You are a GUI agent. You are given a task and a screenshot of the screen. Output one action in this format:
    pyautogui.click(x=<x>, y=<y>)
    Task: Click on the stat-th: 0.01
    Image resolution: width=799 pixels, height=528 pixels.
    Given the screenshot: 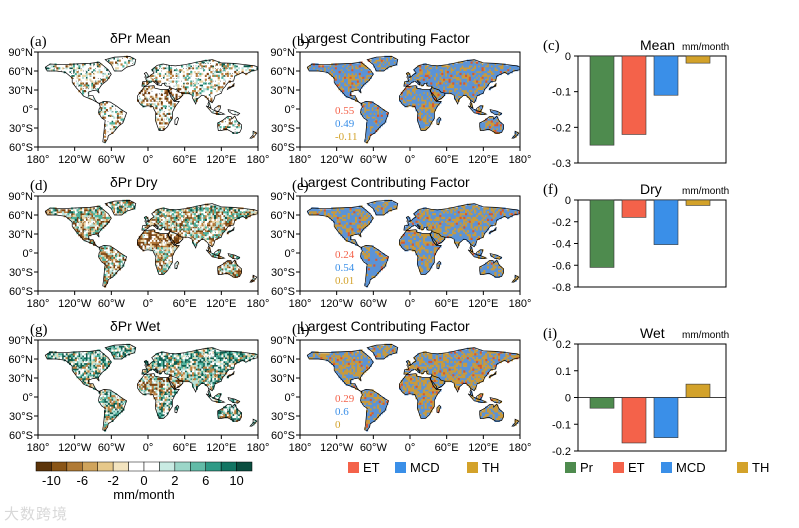 What is the action you would take?
    pyautogui.click(x=344, y=281)
    